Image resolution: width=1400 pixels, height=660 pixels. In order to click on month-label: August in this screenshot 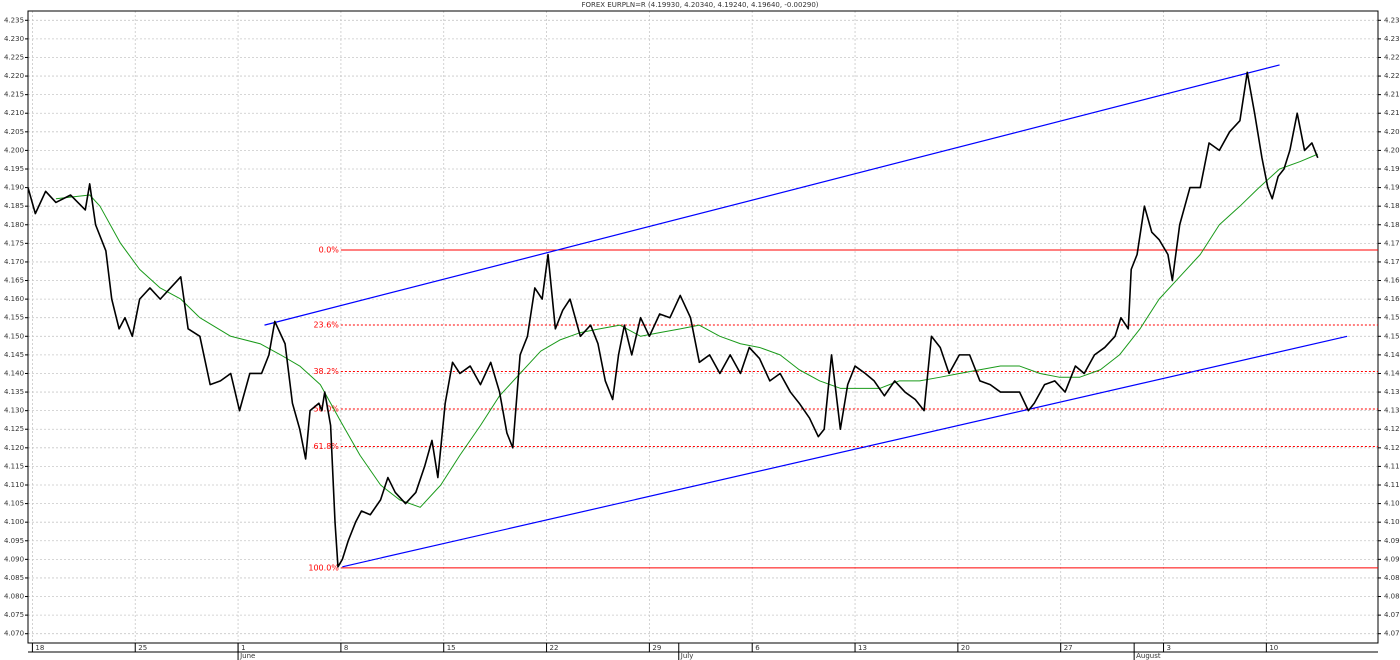, I will do `click(1148, 656)`.